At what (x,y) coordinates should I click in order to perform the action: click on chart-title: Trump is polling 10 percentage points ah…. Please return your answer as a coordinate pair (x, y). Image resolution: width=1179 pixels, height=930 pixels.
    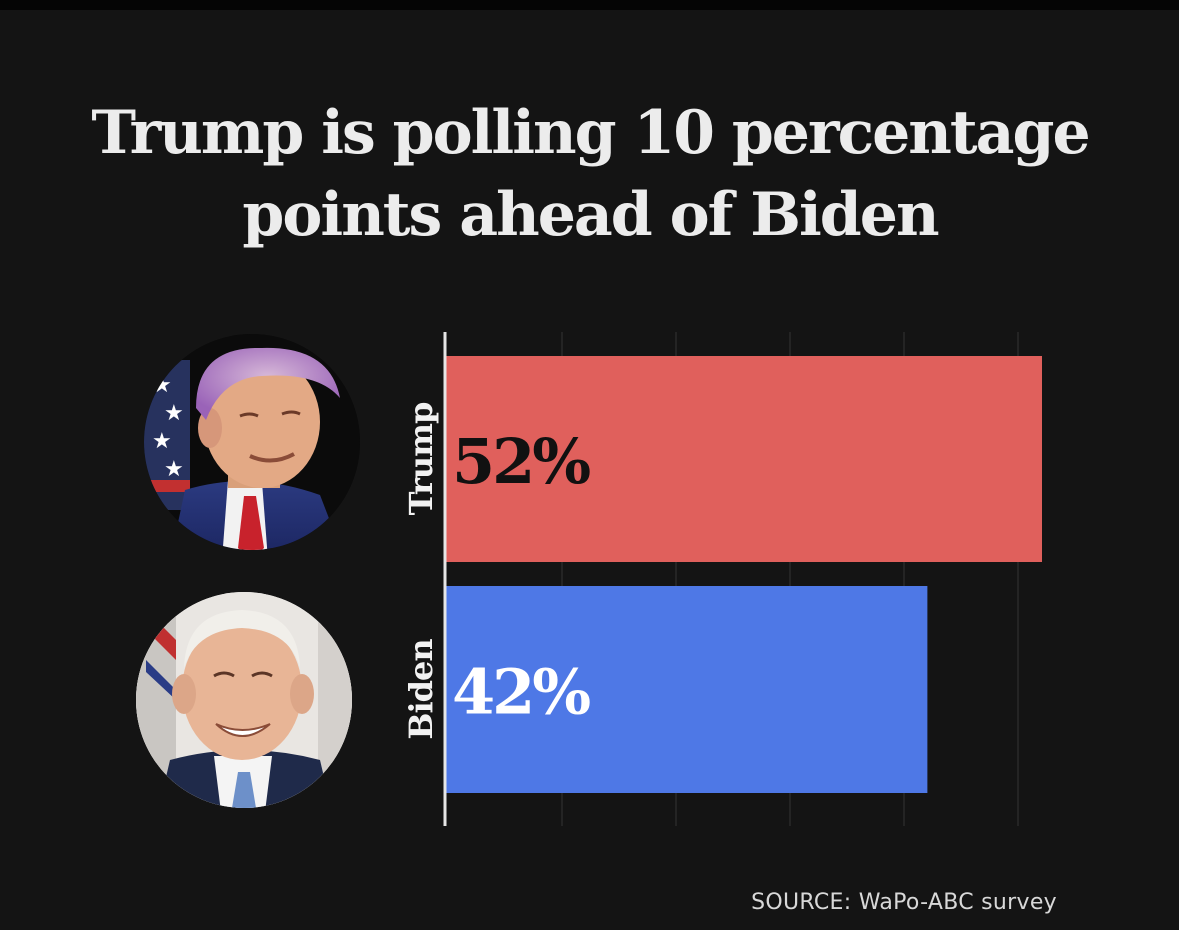
    Looking at the image, I should click on (590, 174).